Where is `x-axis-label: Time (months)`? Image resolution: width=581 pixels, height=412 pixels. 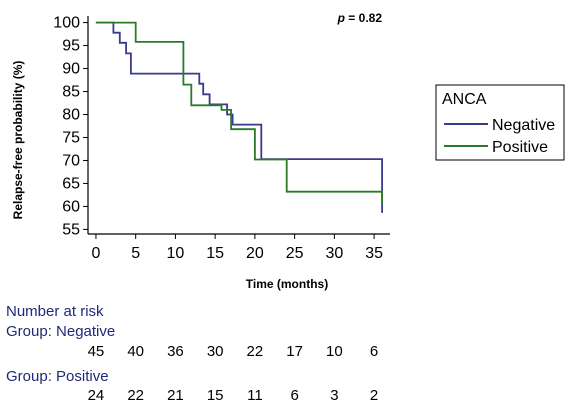
x-axis-label: Time (months) is located at coordinates (287, 284).